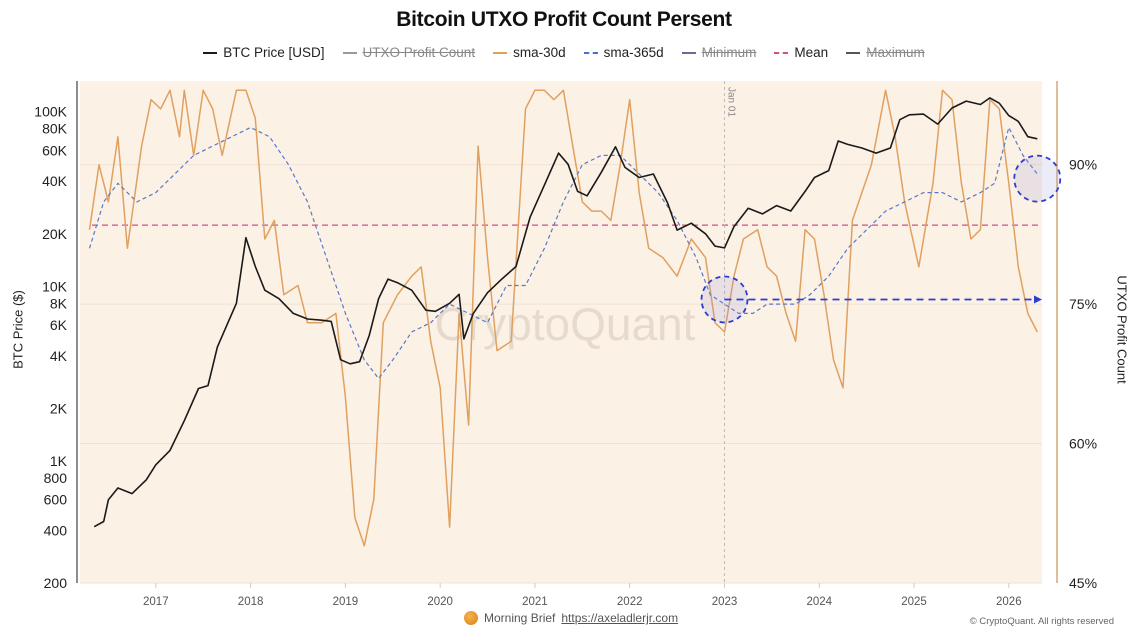  Describe the element at coordinates (539, 52) in the screenshot. I see `legend-label: sma-30d` at that location.